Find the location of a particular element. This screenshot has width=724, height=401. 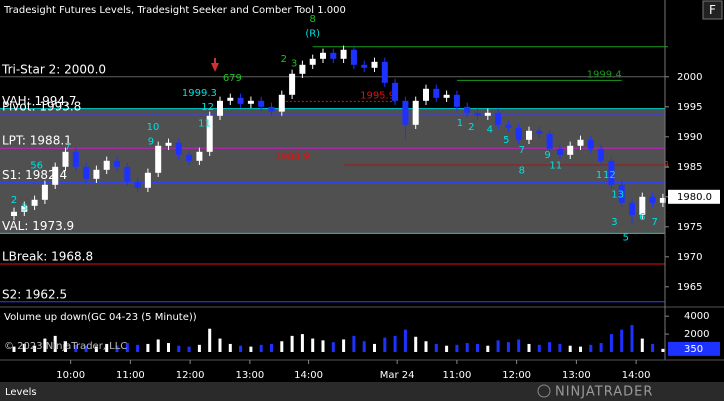

footer-bar is located at coordinates (362, 391).